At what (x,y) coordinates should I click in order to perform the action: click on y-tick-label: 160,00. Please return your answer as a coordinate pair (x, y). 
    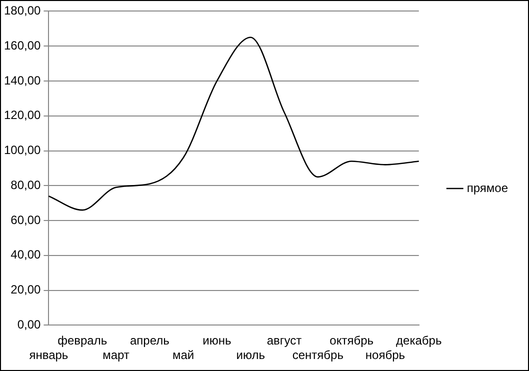
    Looking at the image, I should click on (23, 45).